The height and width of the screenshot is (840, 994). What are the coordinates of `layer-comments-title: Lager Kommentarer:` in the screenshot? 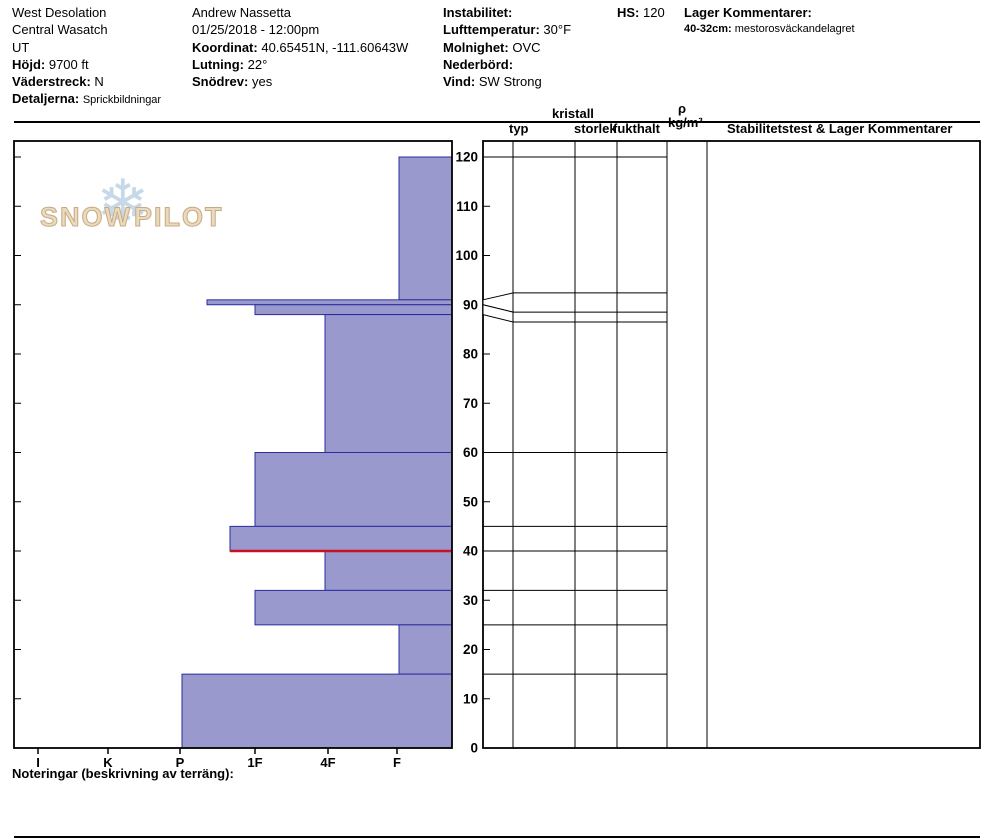 It's located at (748, 12).